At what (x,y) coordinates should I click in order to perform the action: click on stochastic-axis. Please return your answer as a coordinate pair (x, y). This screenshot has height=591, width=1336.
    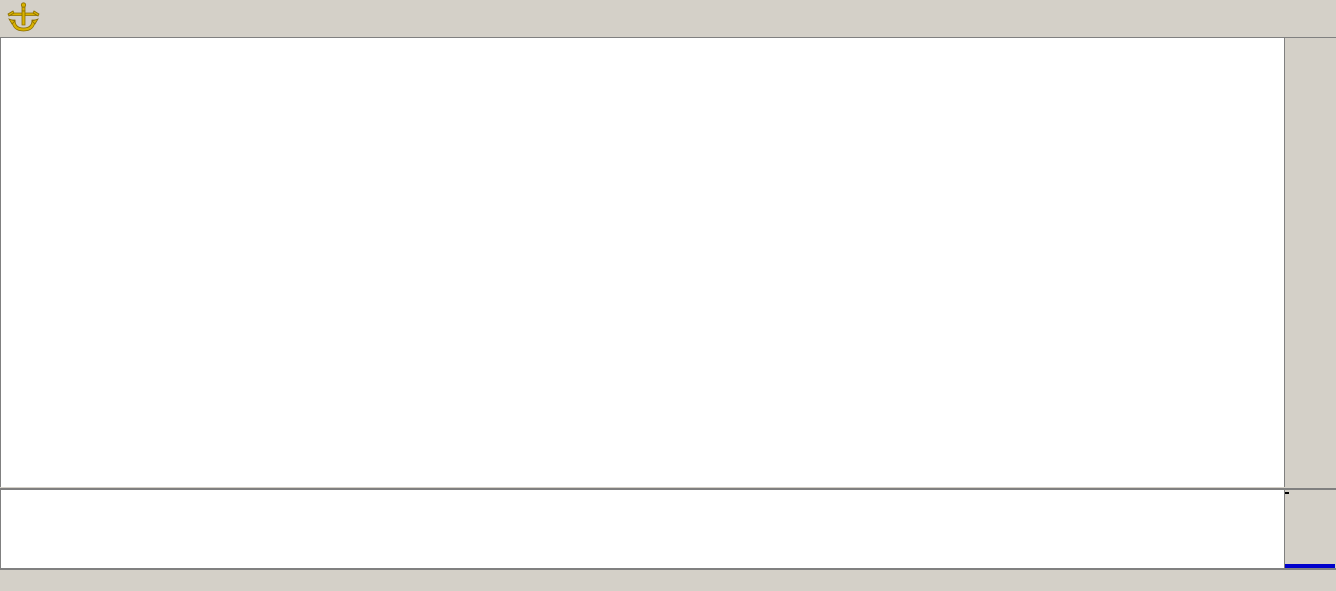
    Looking at the image, I should click on (1310, 528).